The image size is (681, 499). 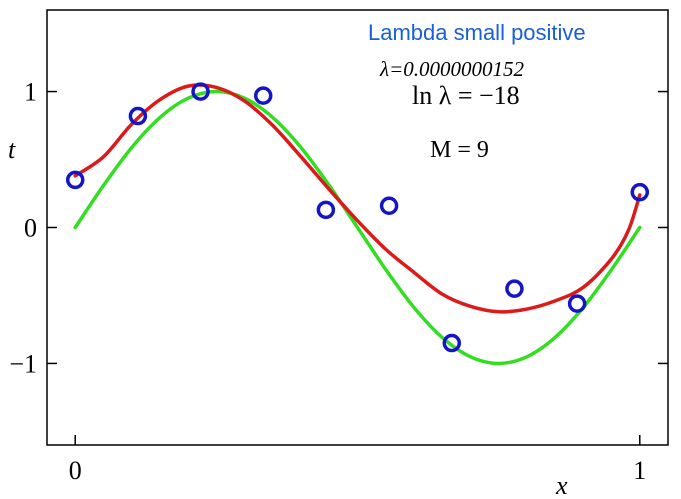 What do you see at coordinates (75, 470) in the screenshot?
I see `x-tick-label: 0` at bounding box center [75, 470].